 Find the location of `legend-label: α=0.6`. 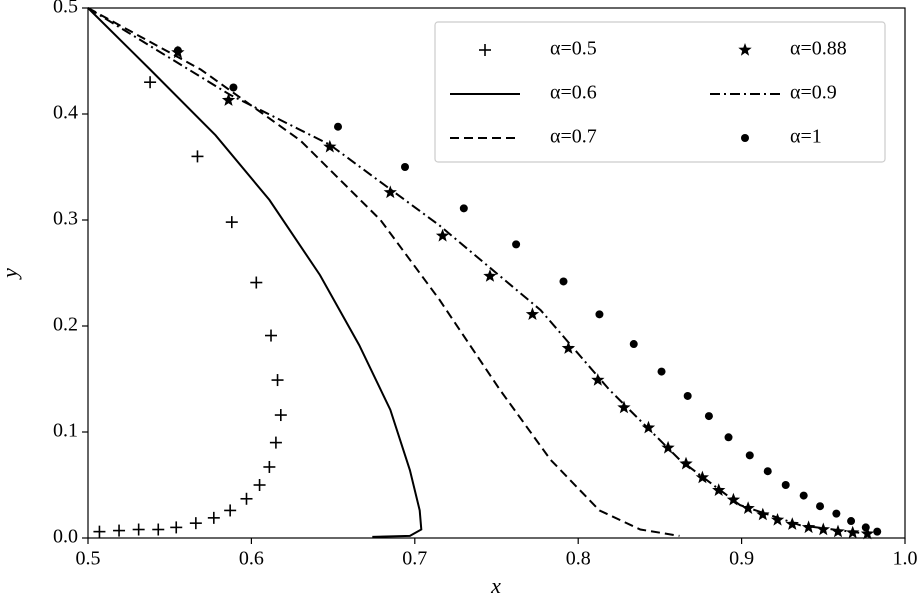

legend-label: α=0.6 is located at coordinates (573, 93).